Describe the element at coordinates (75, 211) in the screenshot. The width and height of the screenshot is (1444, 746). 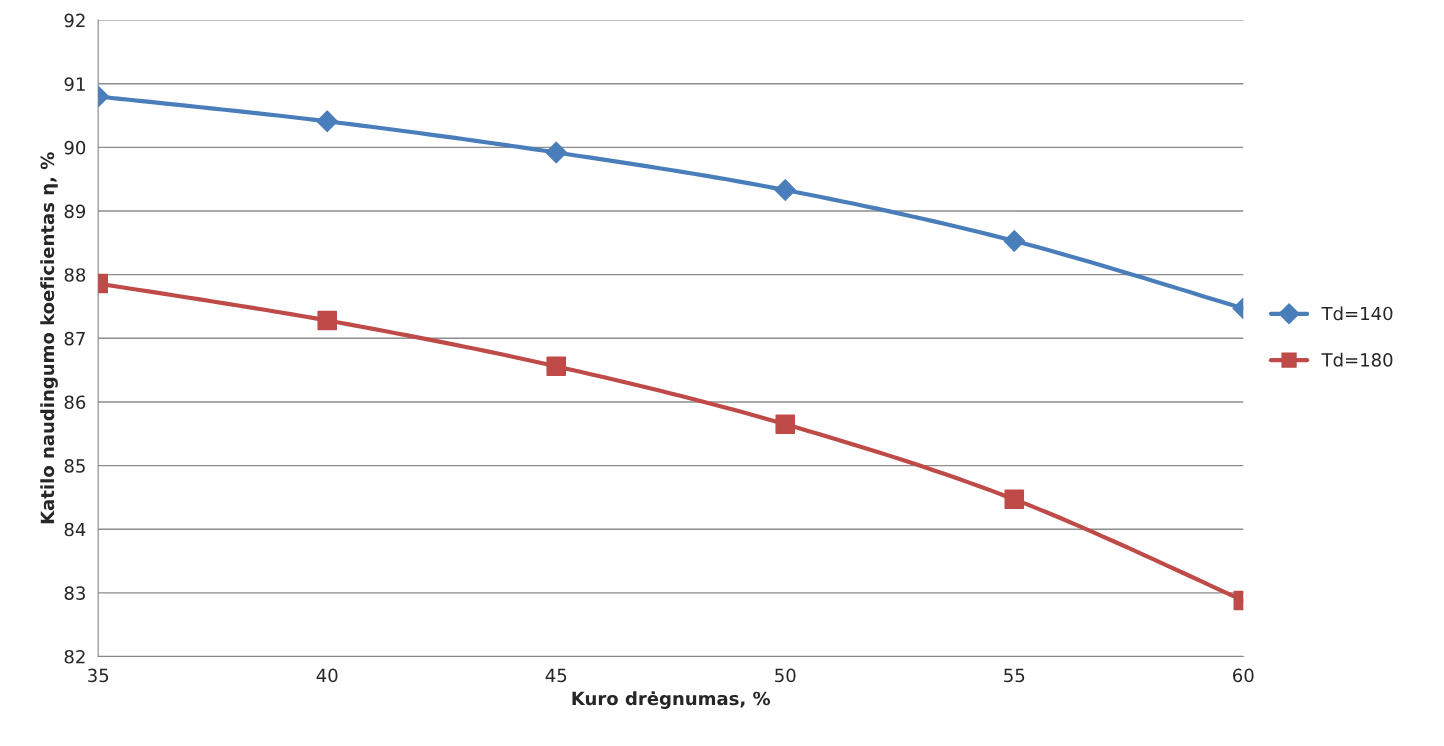
I see `y-tick-label: 89` at that location.